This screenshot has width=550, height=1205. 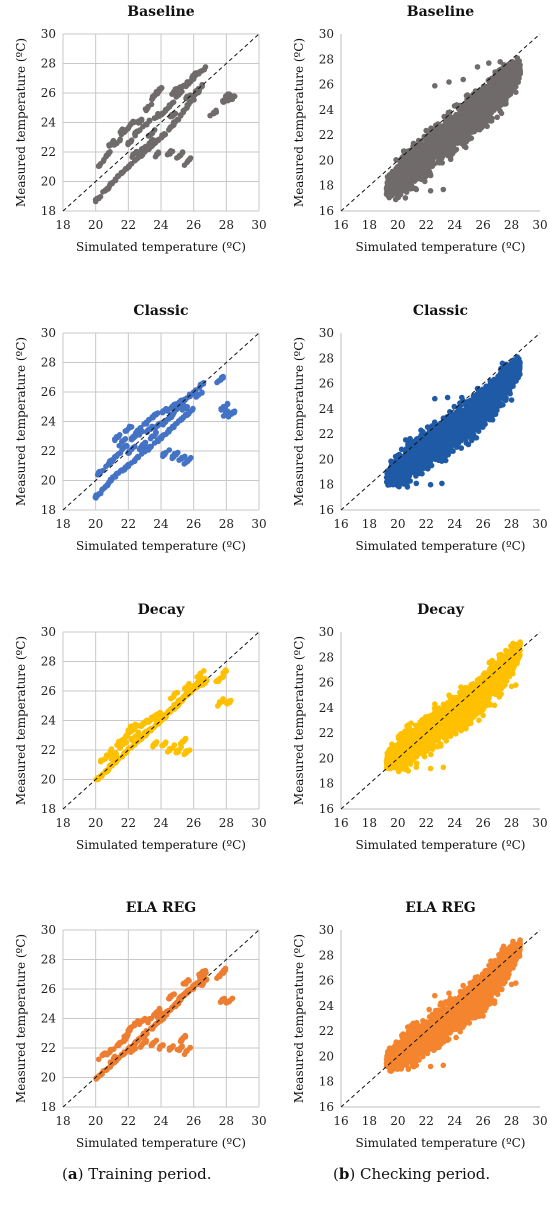 I want to click on x-tick-label: 20, so click(x=95, y=524).